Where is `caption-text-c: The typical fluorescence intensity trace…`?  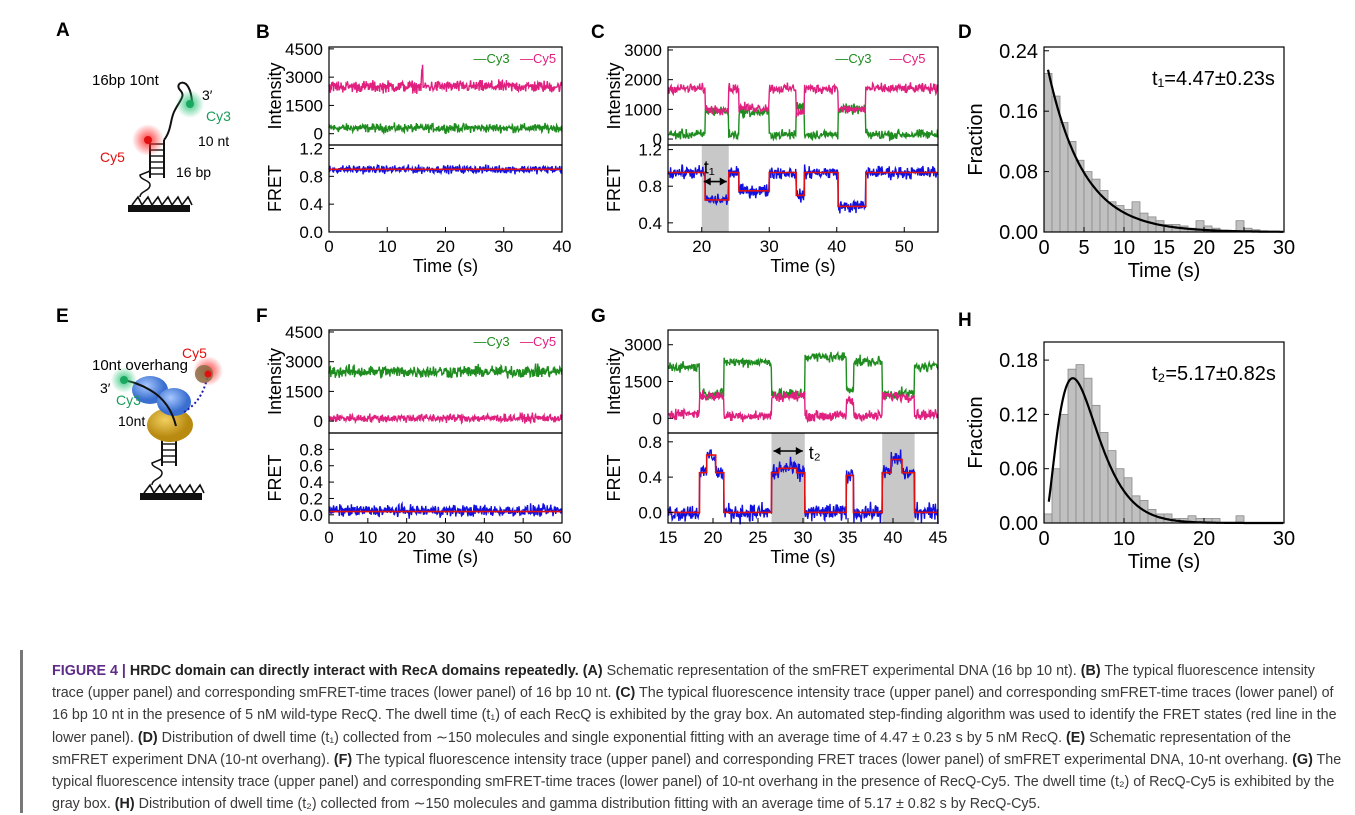 caption-text-c: The typical fluorescence intensity trace… is located at coordinates (694, 715).